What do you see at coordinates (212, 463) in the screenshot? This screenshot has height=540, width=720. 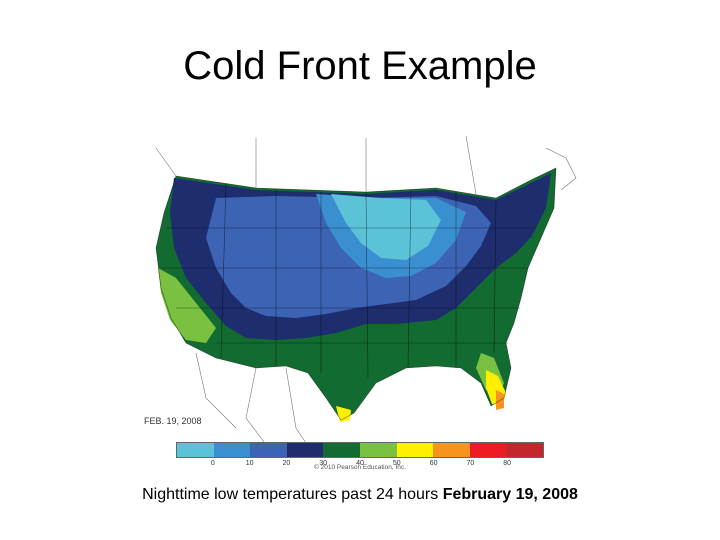 I see `legend-tick-label: 0` at bounding box center [212, 463].